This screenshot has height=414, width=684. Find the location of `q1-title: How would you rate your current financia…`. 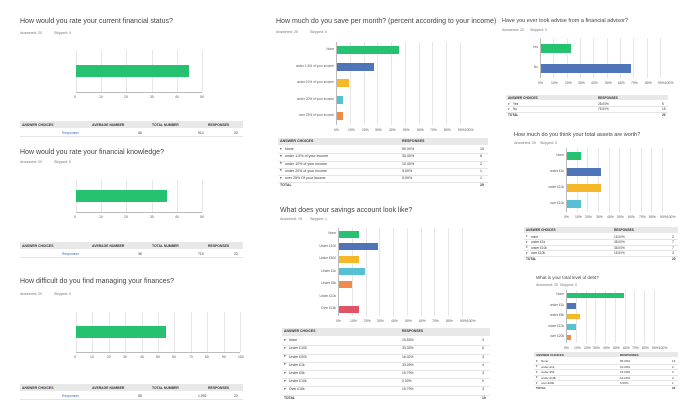

q1-title: How would you rate your current financia… is located at coordinates (96, 21).